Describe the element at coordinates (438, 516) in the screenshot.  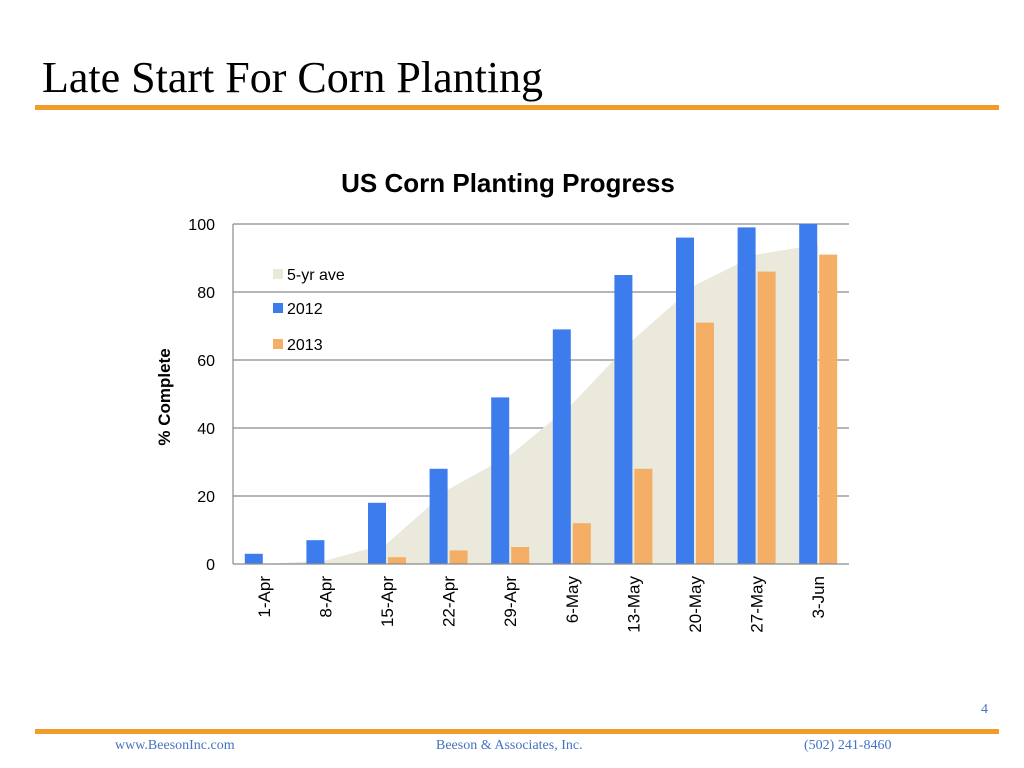
I see `bar-2012-22-Apr` at that location.